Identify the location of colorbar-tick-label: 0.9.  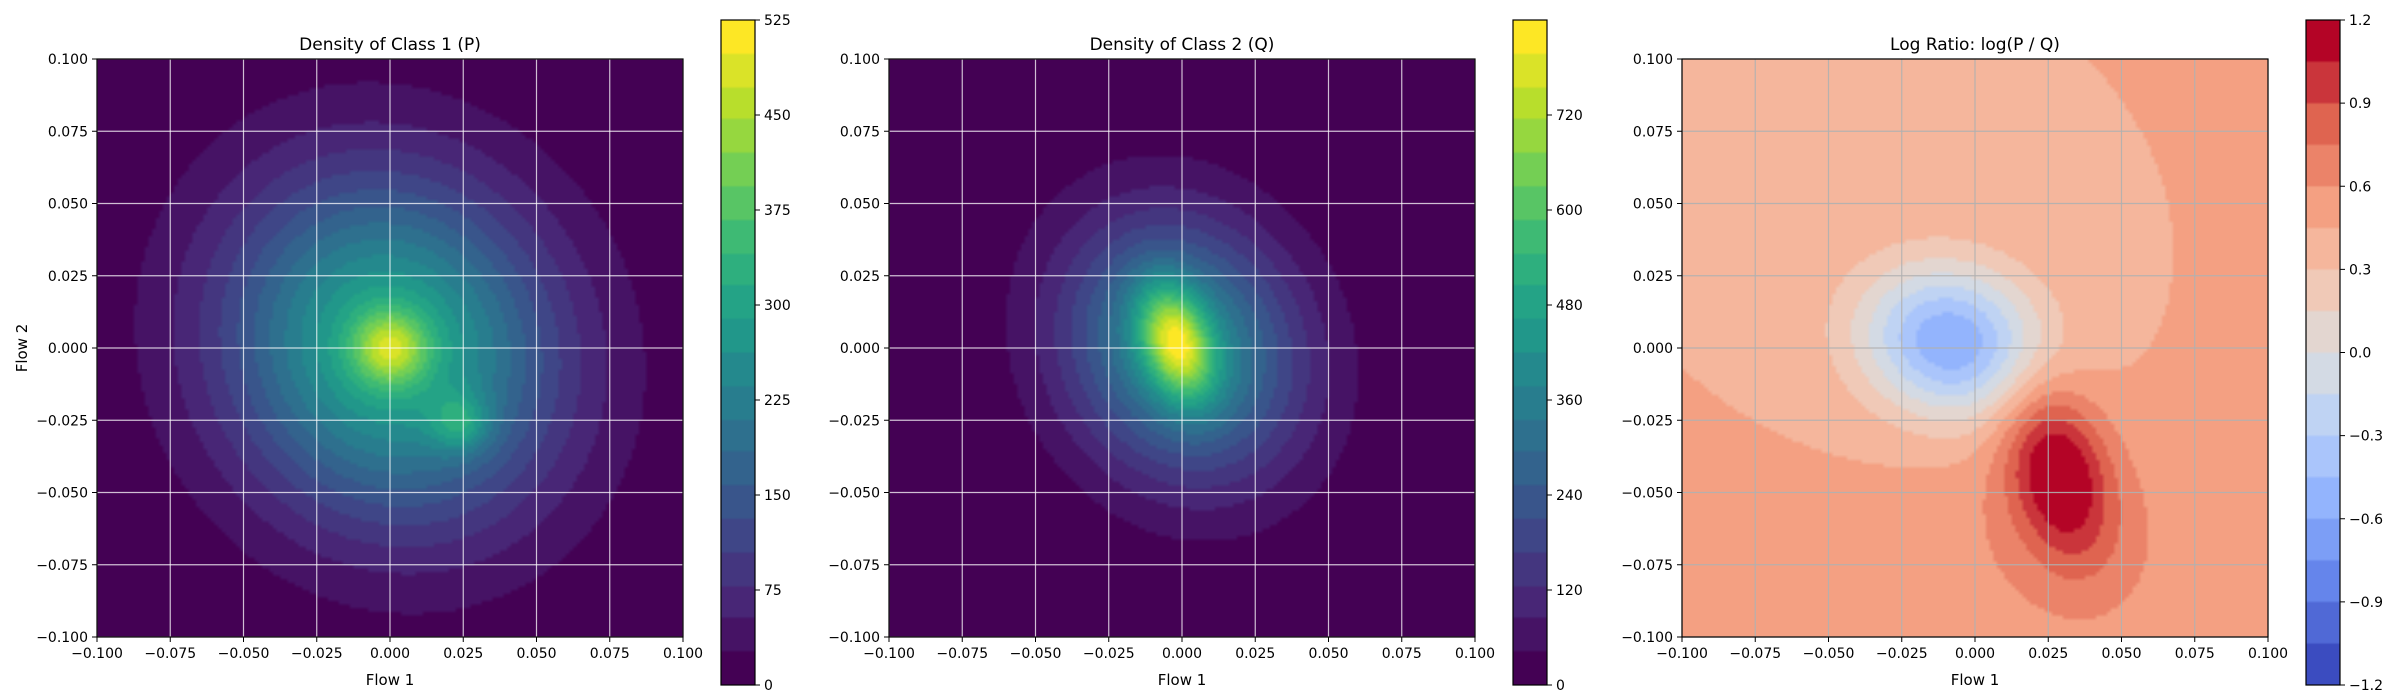
(2360, 104).